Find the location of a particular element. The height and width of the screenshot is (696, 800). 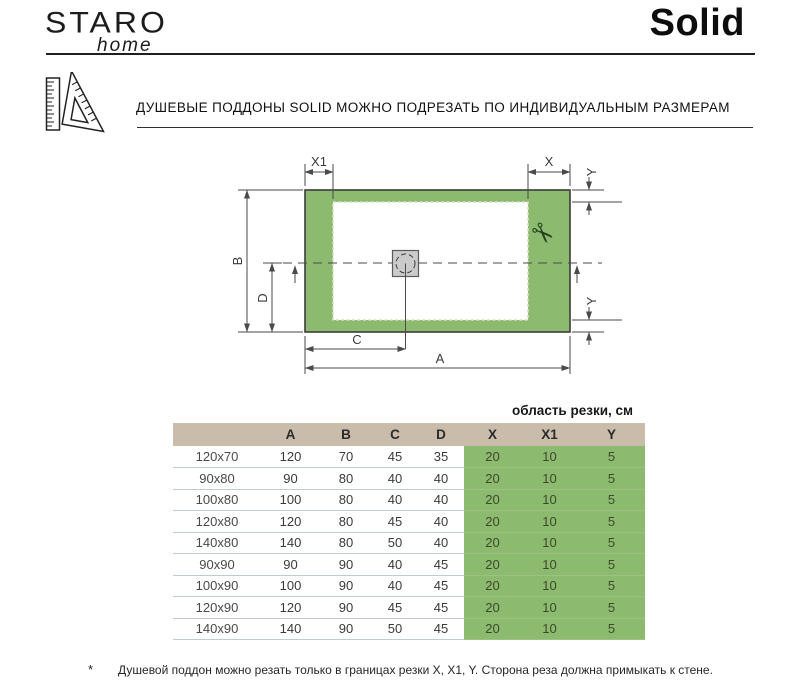

column-header: C is located at coordinates (395, 434).